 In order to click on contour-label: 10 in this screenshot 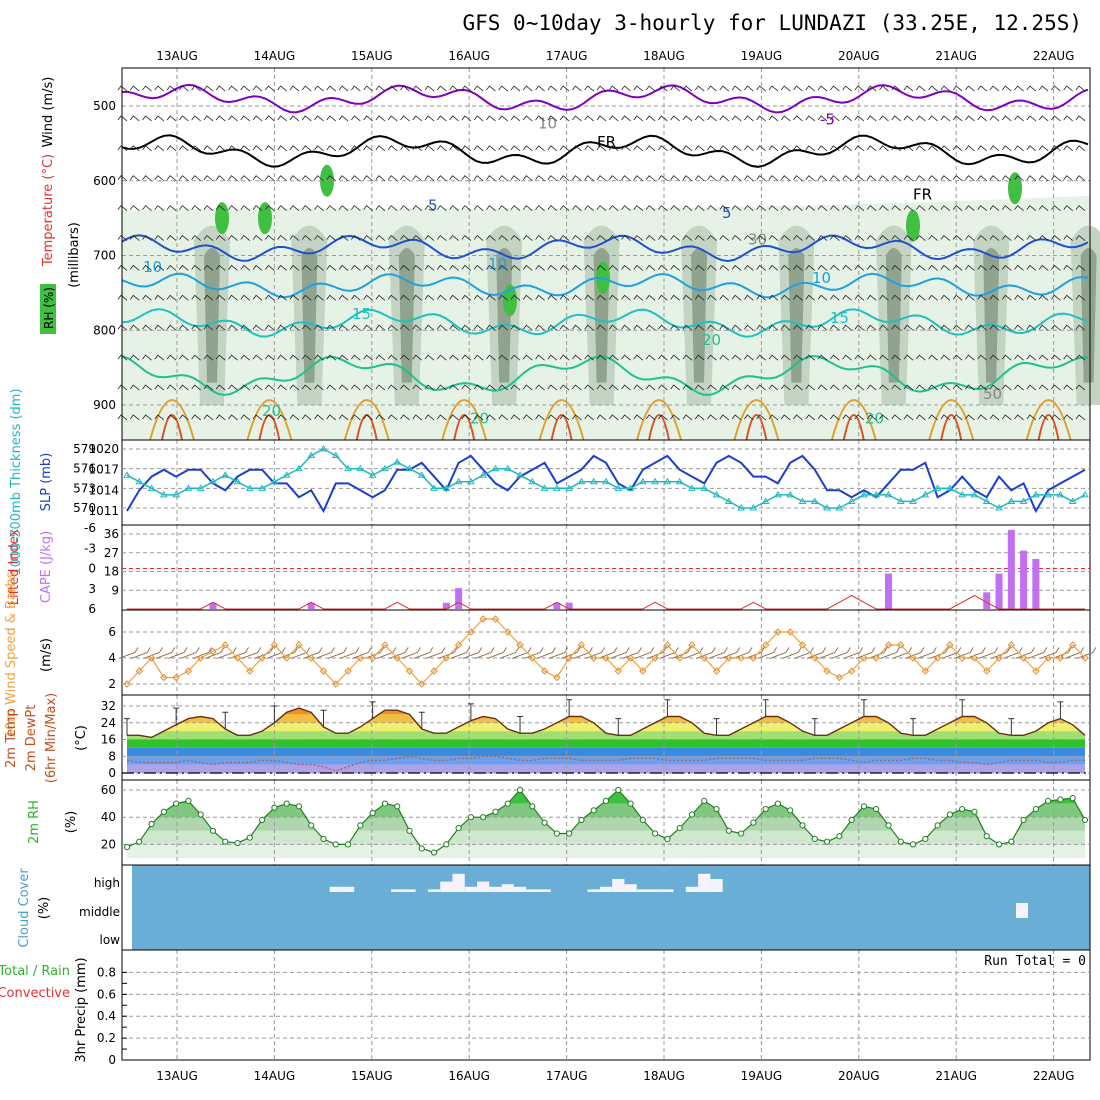, I will do `click(152, 267)`.